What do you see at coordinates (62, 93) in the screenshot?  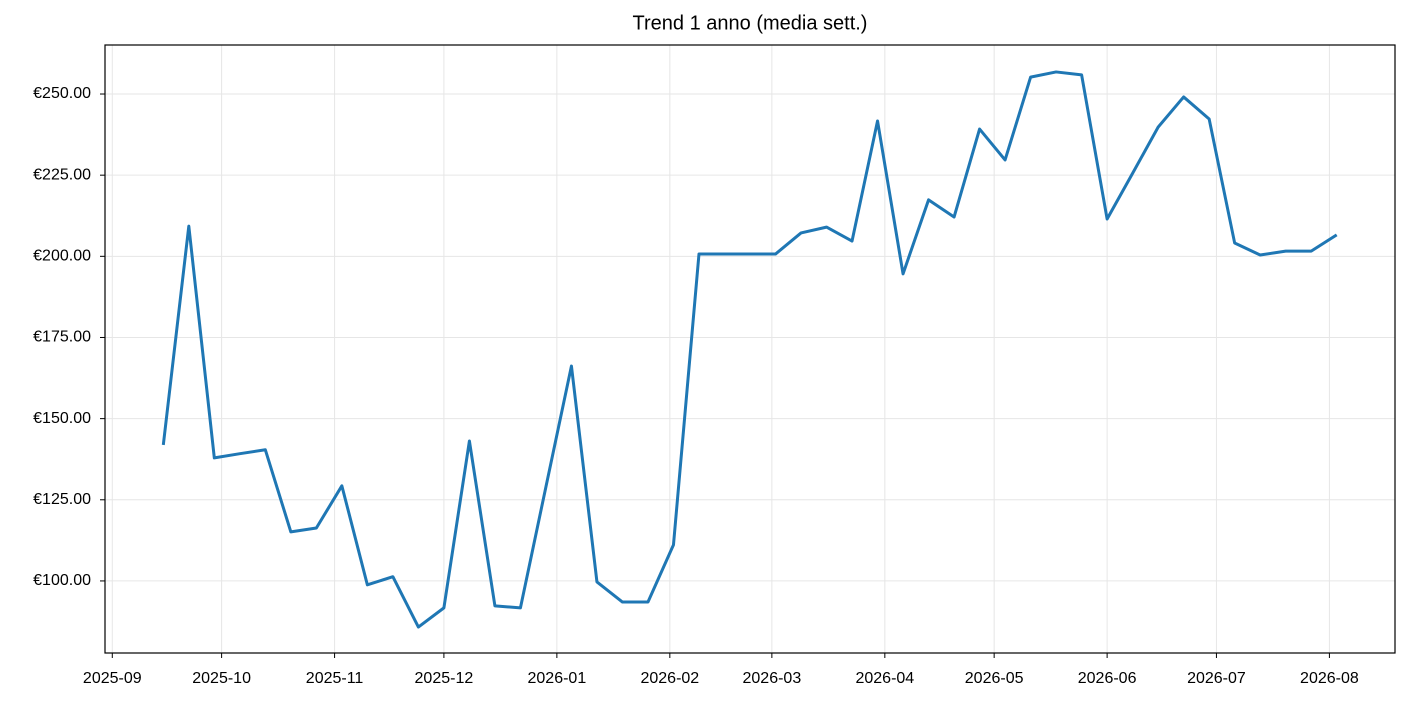 I see `y-tick-label: €250.00` at bounding box center [62, 93].